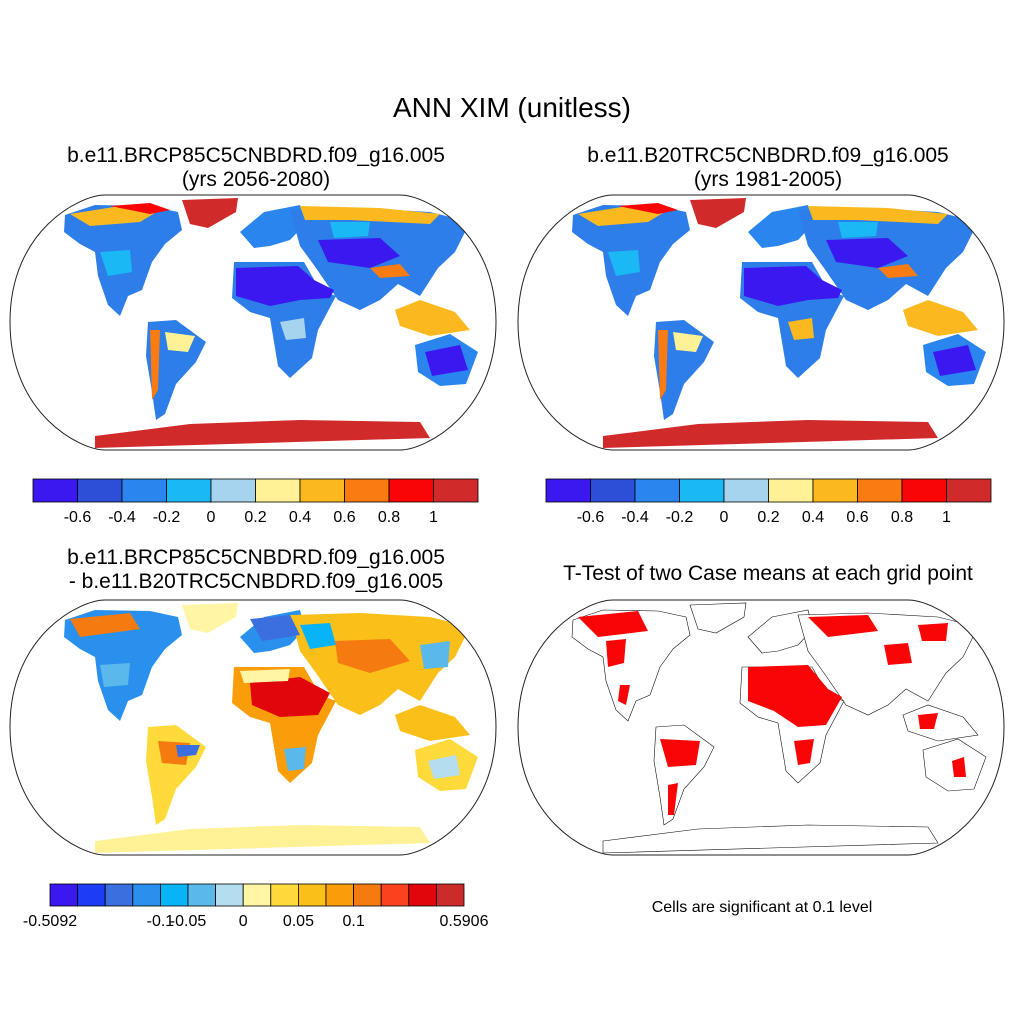 The height and width of the screenshot is (1024, 1024). Describe the element at coordinates (857, 517) in the screenshot. I see `colorbar-historical-label: 0.6` at that location.